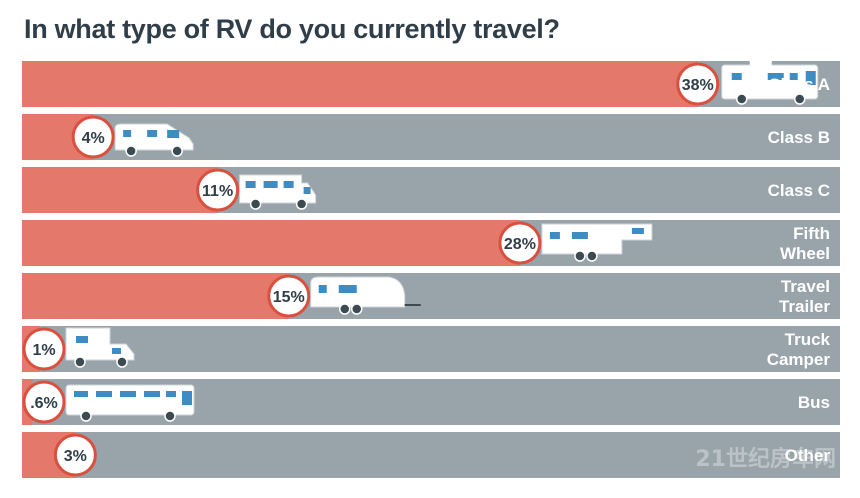 The width and height of the screenshot is (860, 498). I want to click on bar-row: 4% Class B, so click(431, 137).